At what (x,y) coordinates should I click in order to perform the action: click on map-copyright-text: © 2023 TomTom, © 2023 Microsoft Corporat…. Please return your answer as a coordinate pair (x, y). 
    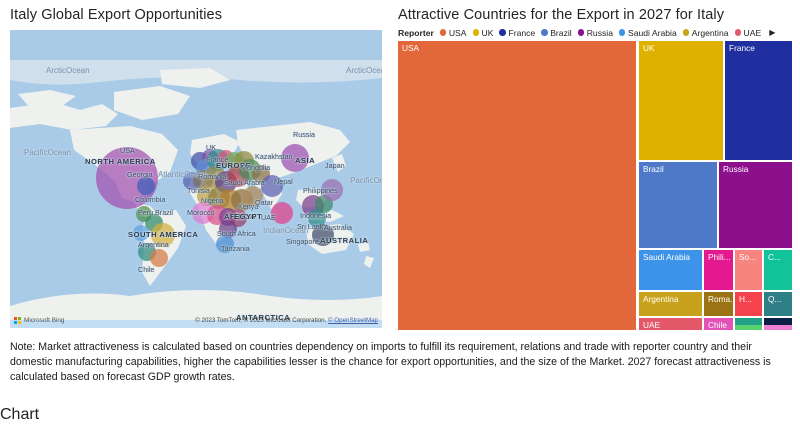
    Looking at the image, I should click on (262, 320).